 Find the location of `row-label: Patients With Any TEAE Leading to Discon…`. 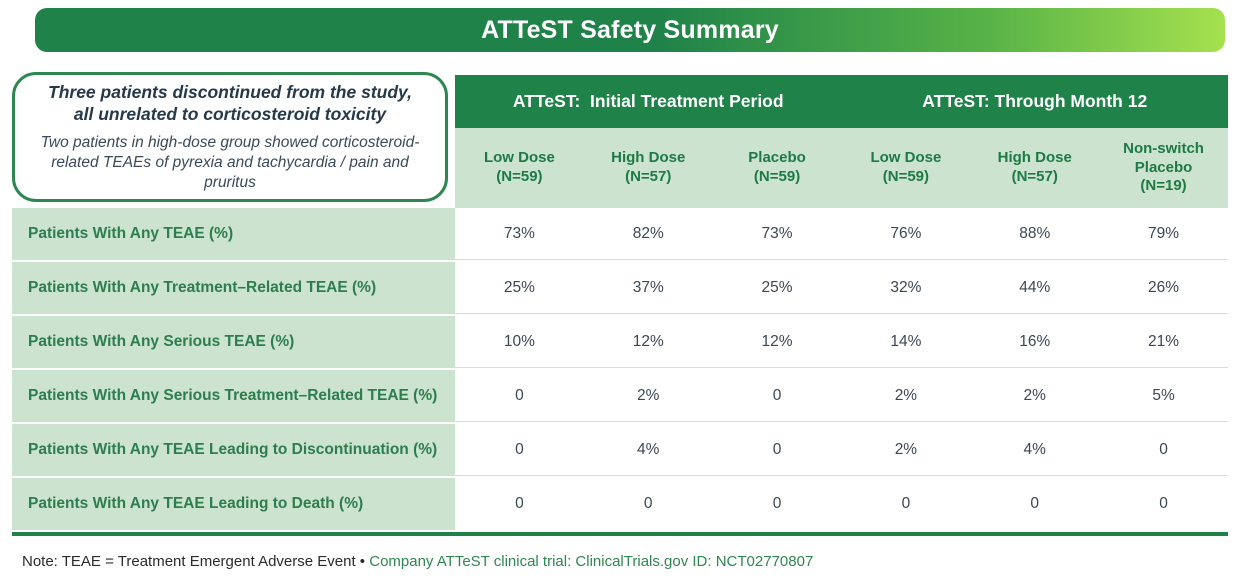

row-label: Patients With Any TEAE Leading to Discon… is located at coordinates (233, 450).